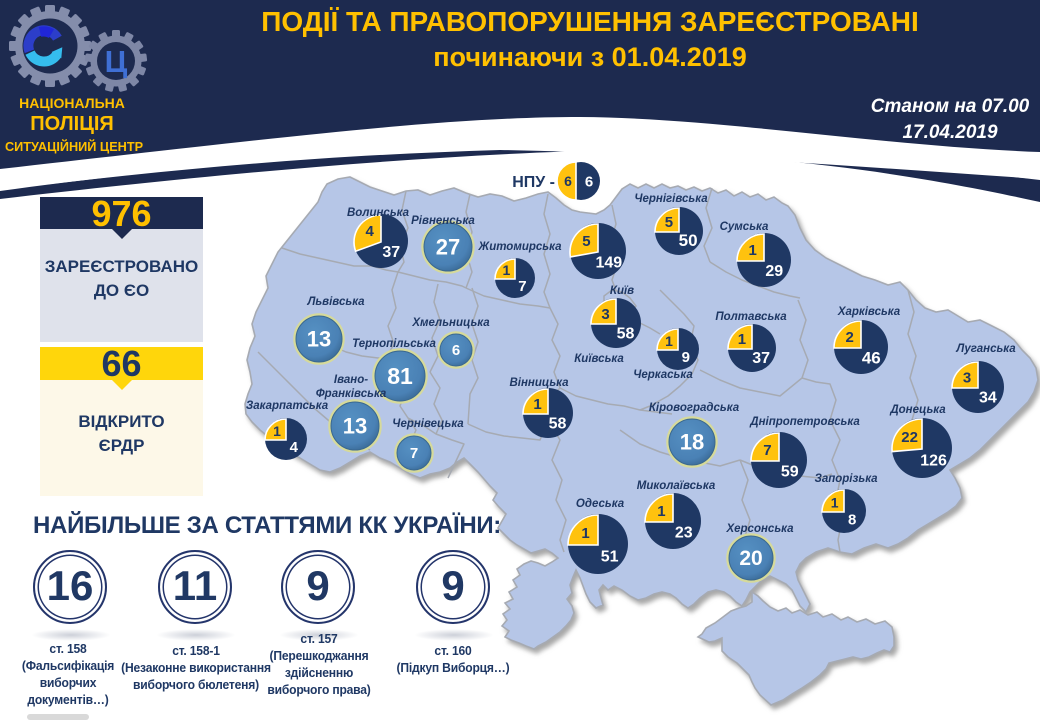  What do you see at coordinates (846, 479) in the screenshot?
I see `svg-text: Запорізька` at bounding box center [846, 479].